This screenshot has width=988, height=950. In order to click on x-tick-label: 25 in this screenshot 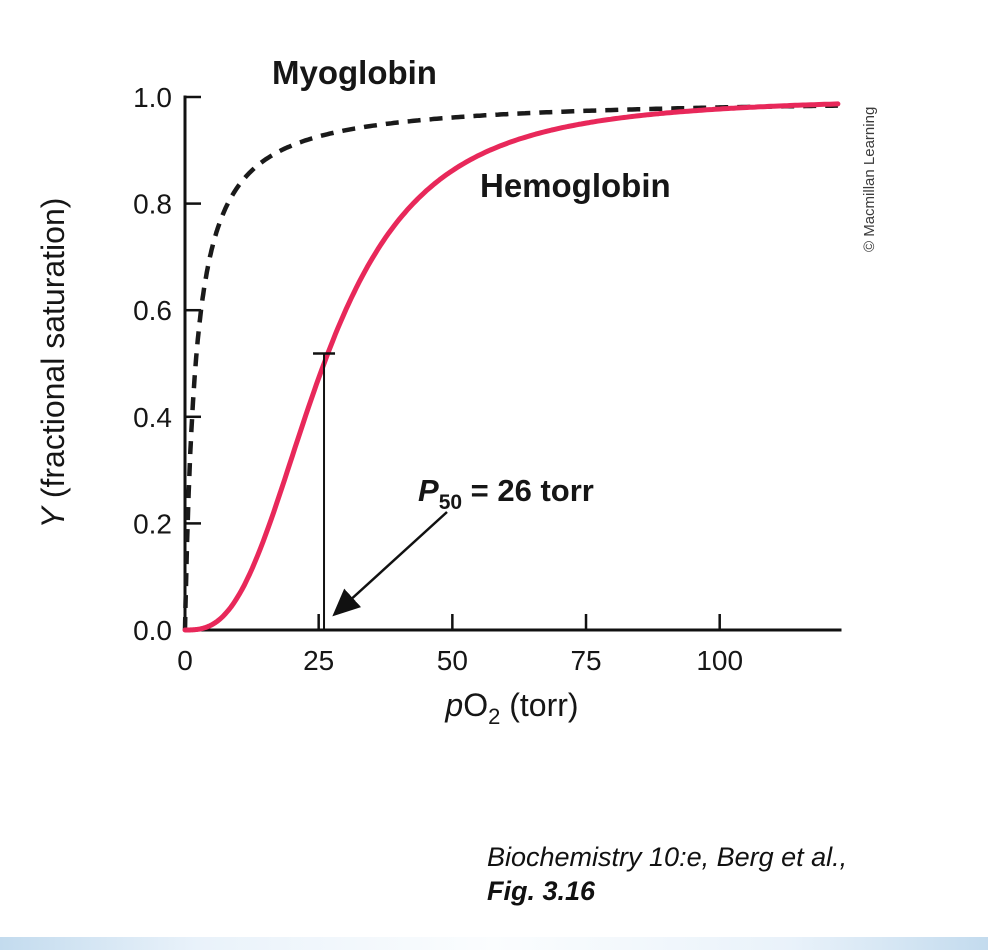, I will do `click(318, 660)`.